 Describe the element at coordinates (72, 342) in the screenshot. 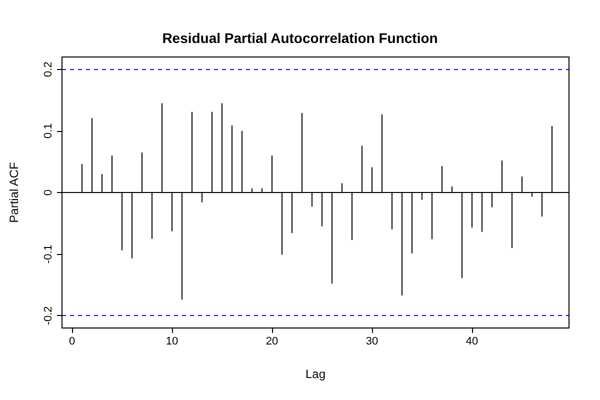

I see `x-tick-label: 0` at that location.